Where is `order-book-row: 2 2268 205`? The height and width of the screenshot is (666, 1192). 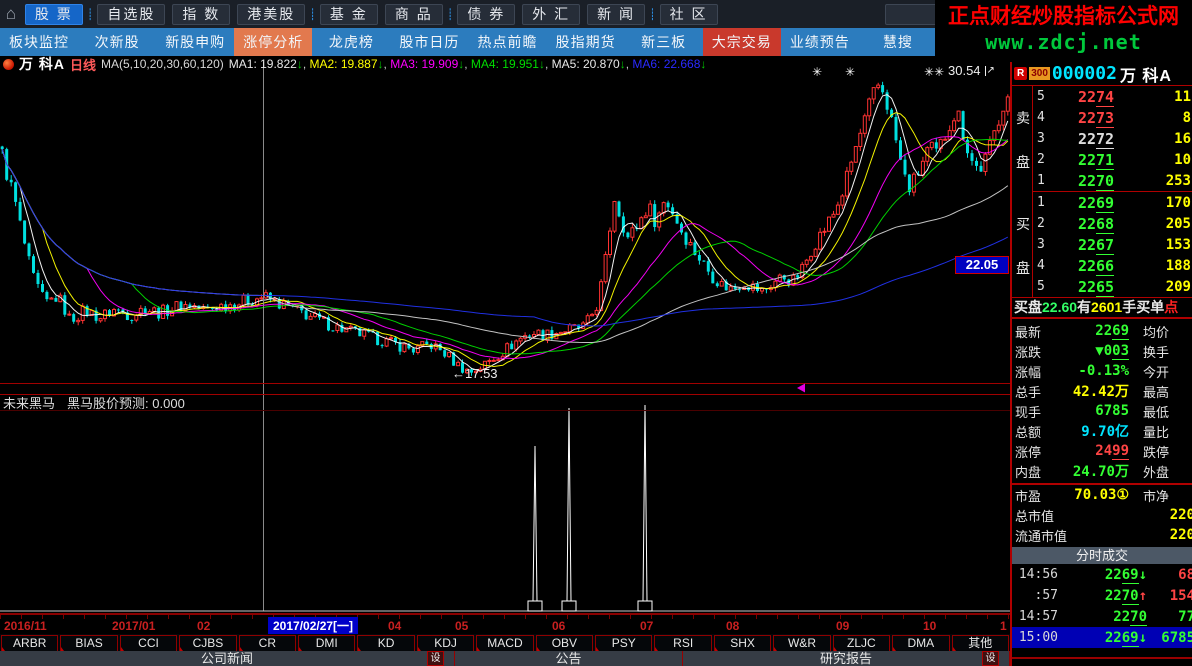
order-book-row: 2 2268 205 is located at coordinates (1114, 224).